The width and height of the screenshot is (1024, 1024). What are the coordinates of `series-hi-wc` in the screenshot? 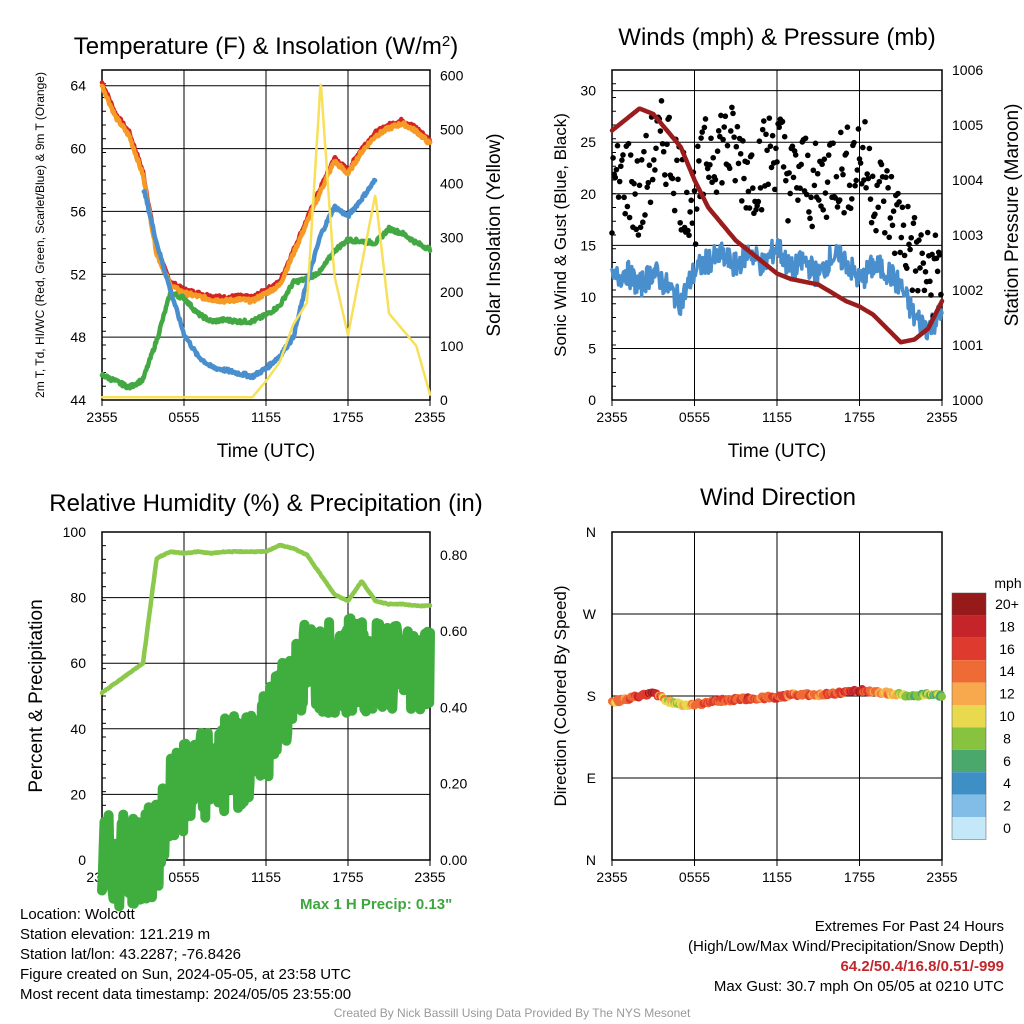 It's located at (259, 279).